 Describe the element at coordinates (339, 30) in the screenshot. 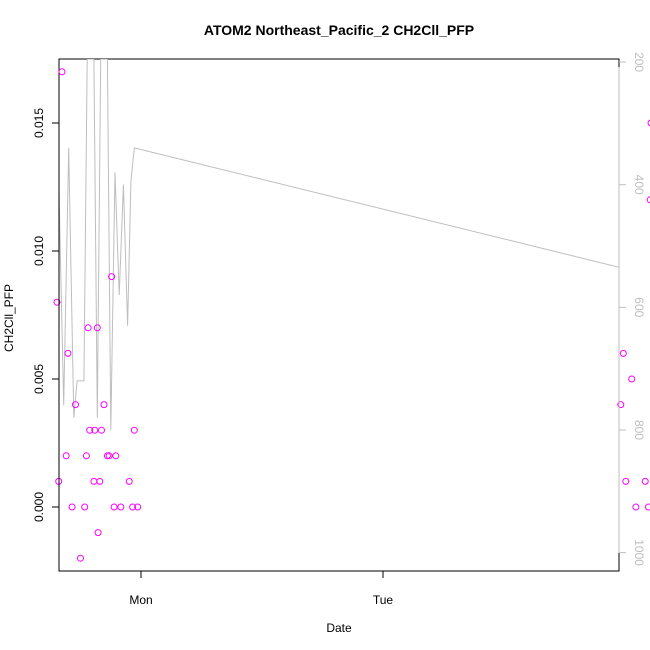

I see `chart-title: ATOM2 Northeast_Pacific_2 CH2Cll_PFP` at that location.